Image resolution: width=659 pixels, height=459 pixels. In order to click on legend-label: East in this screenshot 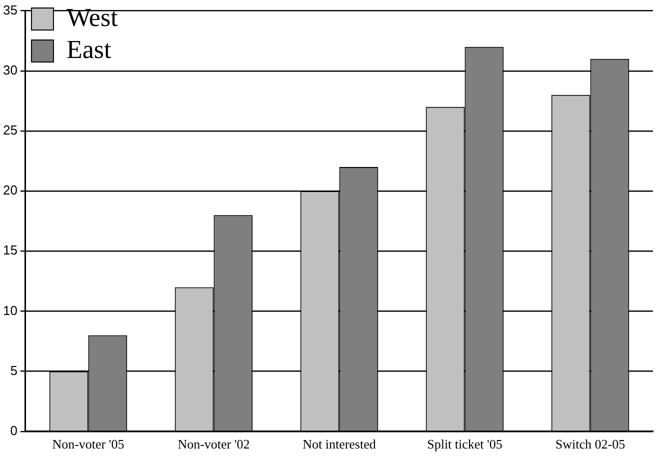, I will do `click(89, 49)`.